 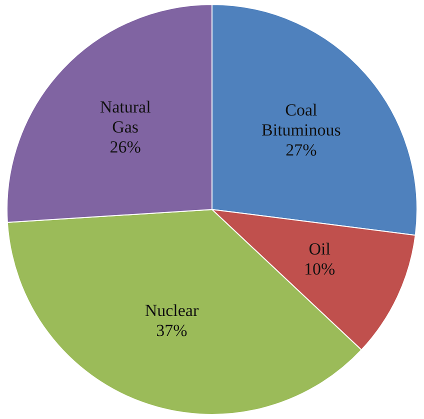 I want to click on data-label: 37%, so click(x=172, y=330).